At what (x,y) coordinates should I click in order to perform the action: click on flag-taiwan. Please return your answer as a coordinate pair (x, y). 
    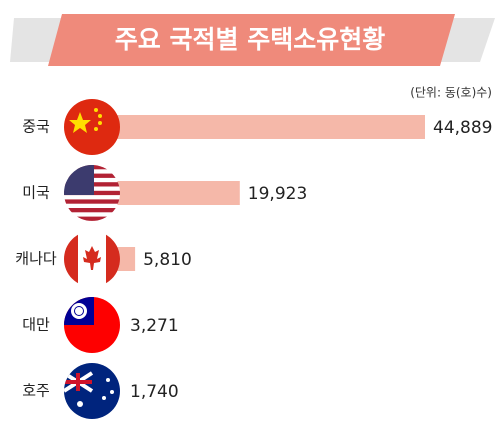
    Looking at the image, I should click on (92, 325).